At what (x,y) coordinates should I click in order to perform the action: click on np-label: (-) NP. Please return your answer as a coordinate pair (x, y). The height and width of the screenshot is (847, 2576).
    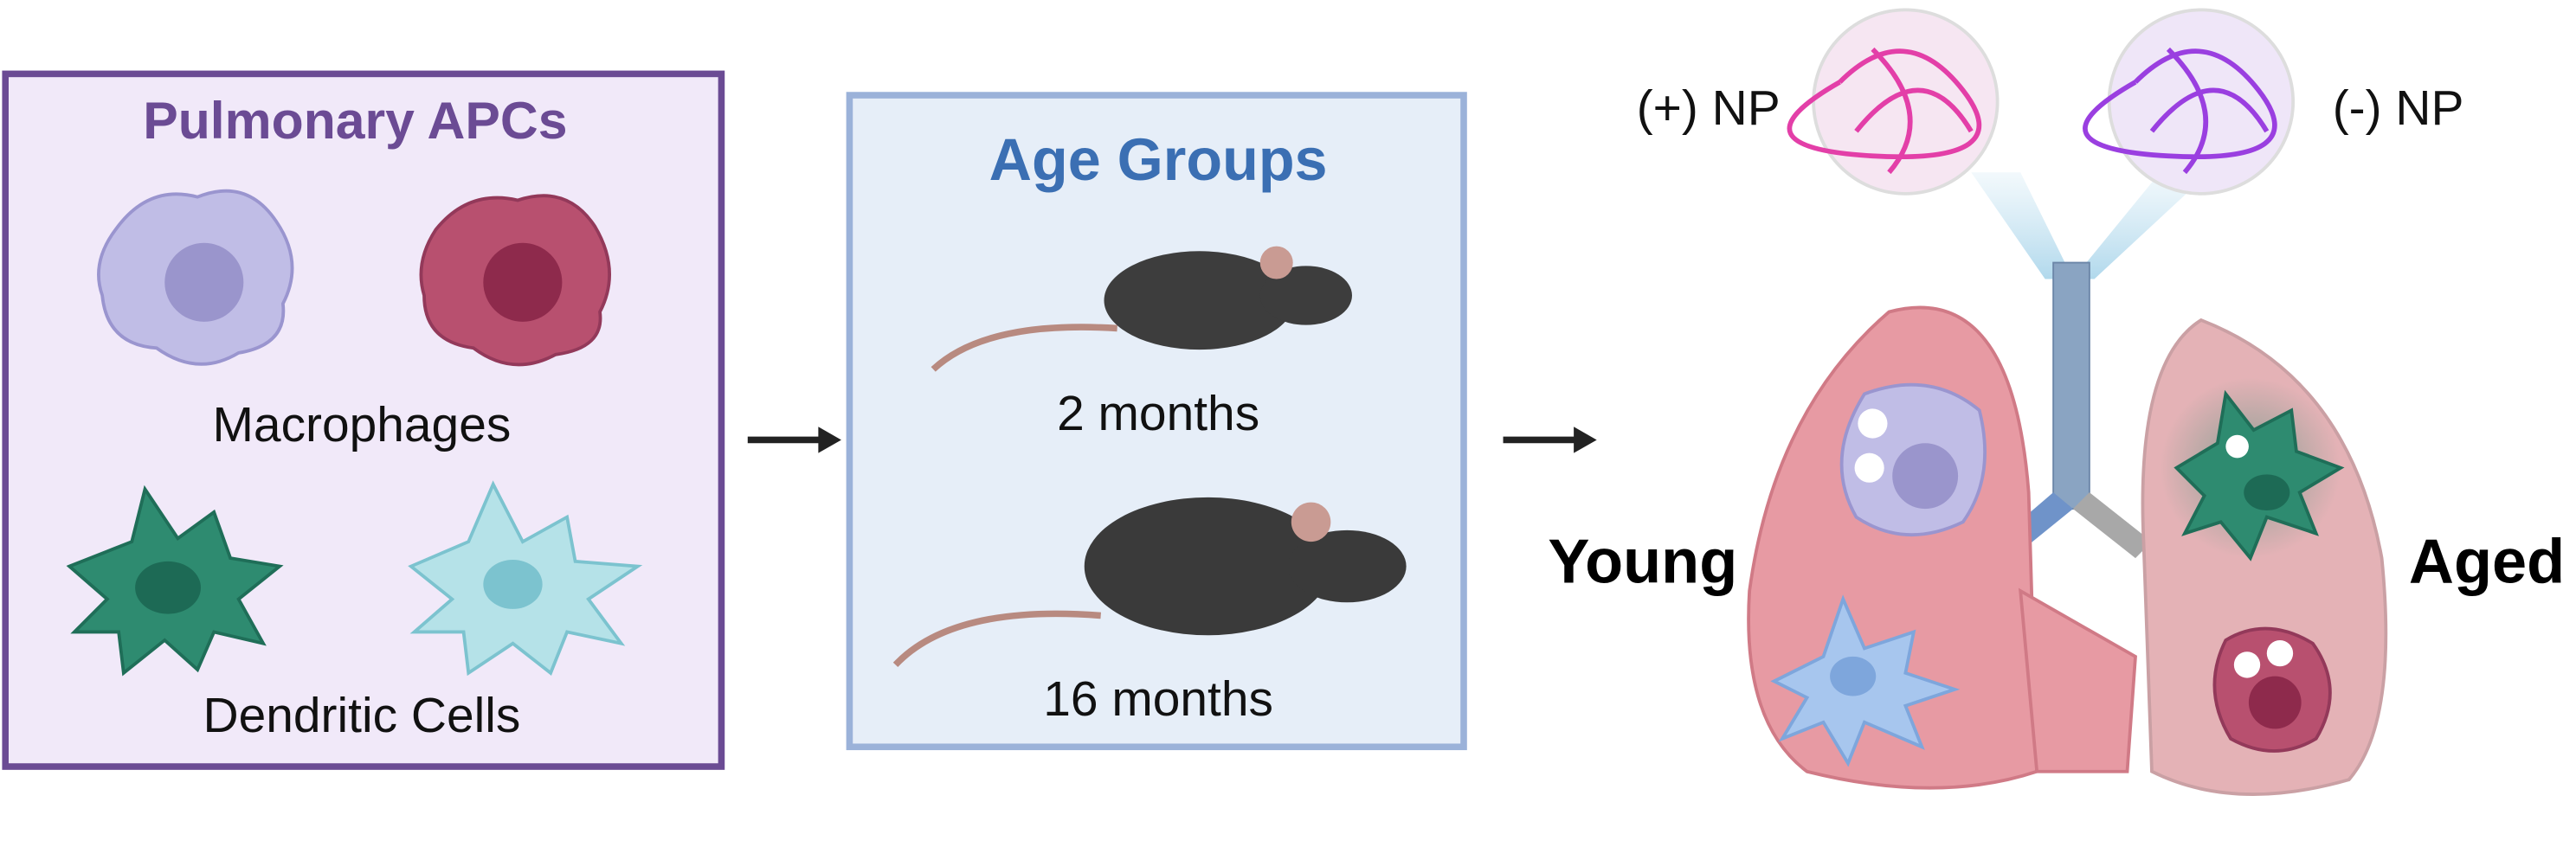
    Looking at the image, I should click on (2398, 108).